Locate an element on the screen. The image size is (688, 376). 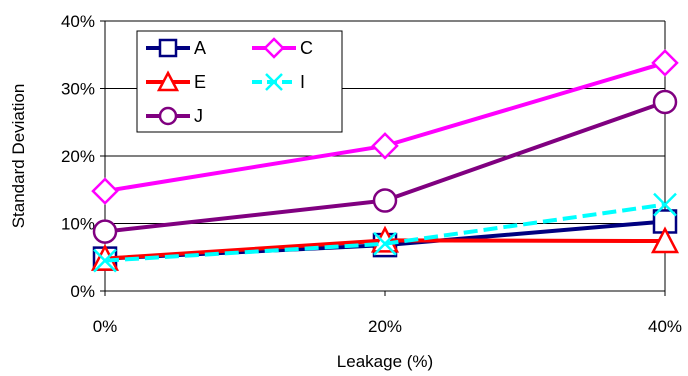
x-tick-labels: 0% 20% 40% is located at coordinates (387, 326).